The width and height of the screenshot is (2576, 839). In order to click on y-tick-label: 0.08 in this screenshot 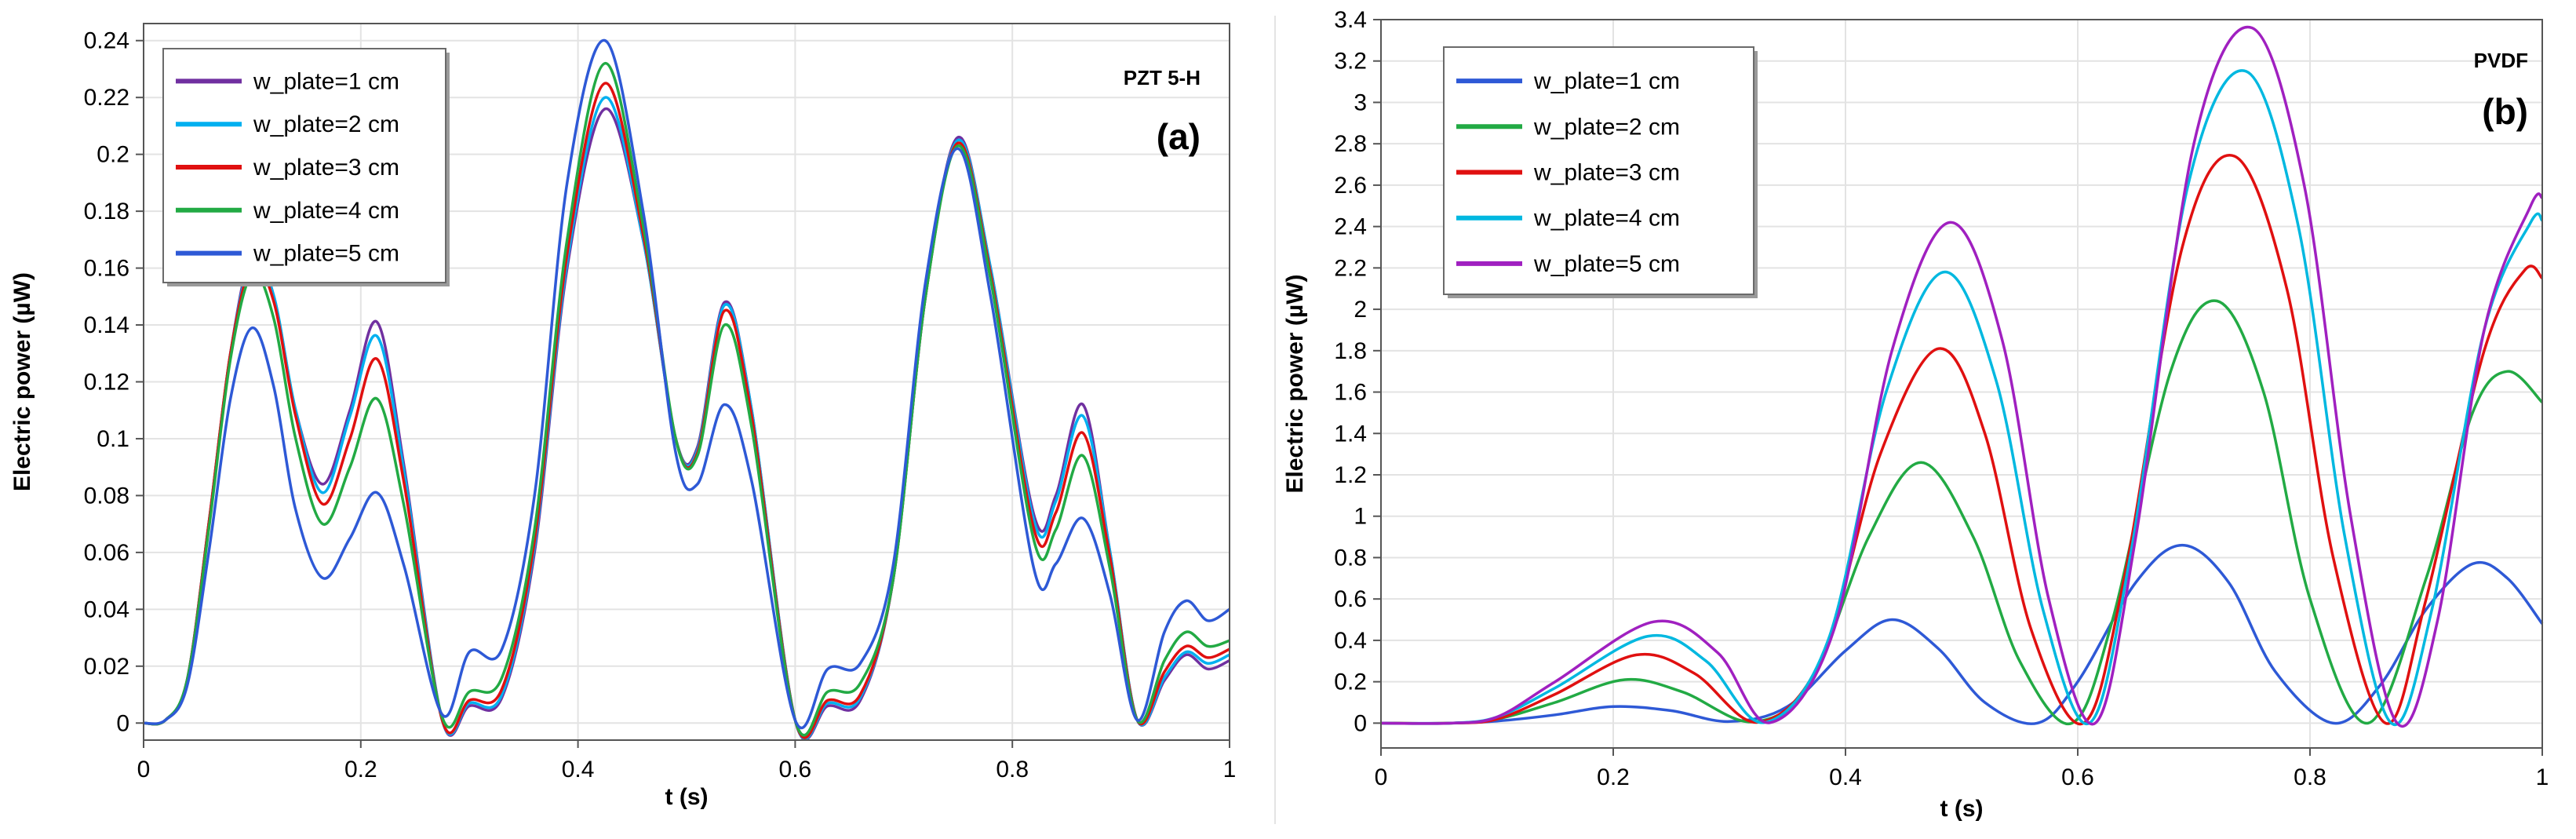, I will do `click(106, 496)`.